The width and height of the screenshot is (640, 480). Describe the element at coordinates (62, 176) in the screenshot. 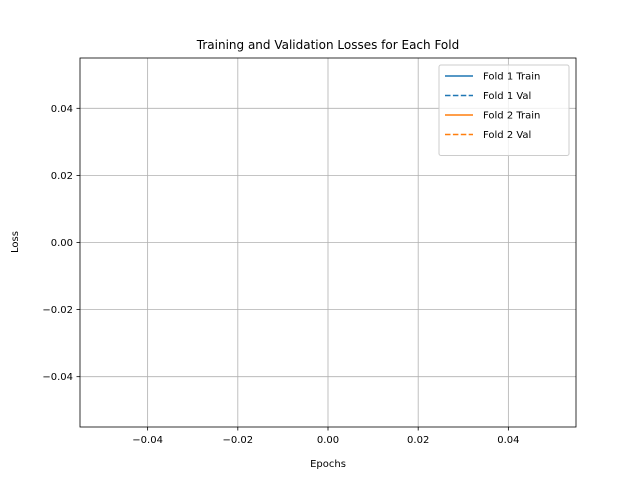

I see `y-tick-label: 0.02` at that location.